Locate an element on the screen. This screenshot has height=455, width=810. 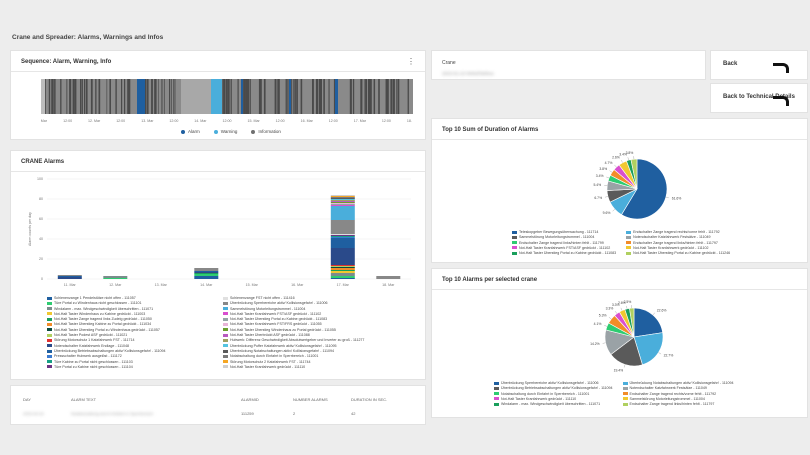
more-menu-icon: ⋮ is located at coordinates (411, 61).